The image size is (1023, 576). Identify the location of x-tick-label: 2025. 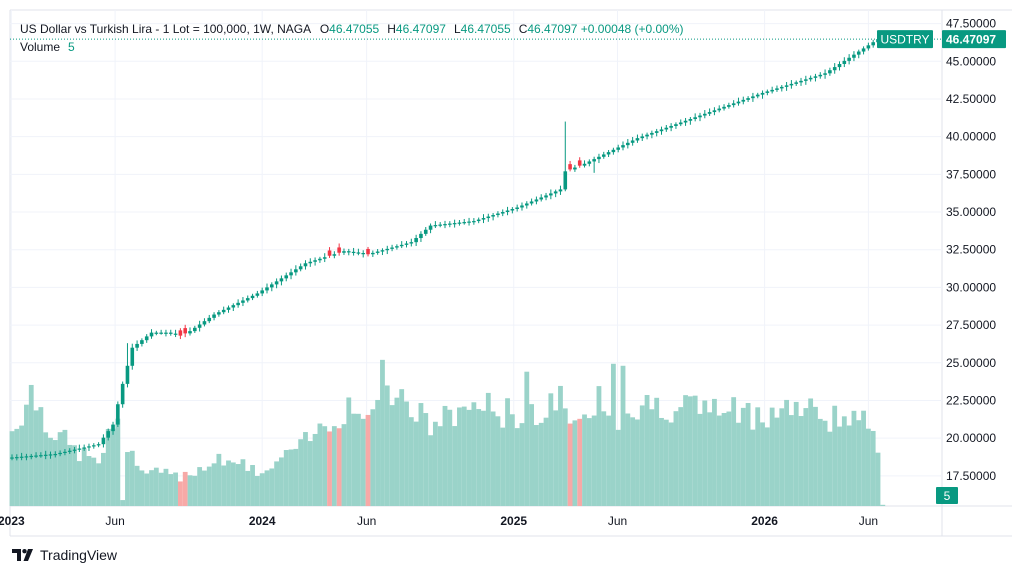
(513, 521).